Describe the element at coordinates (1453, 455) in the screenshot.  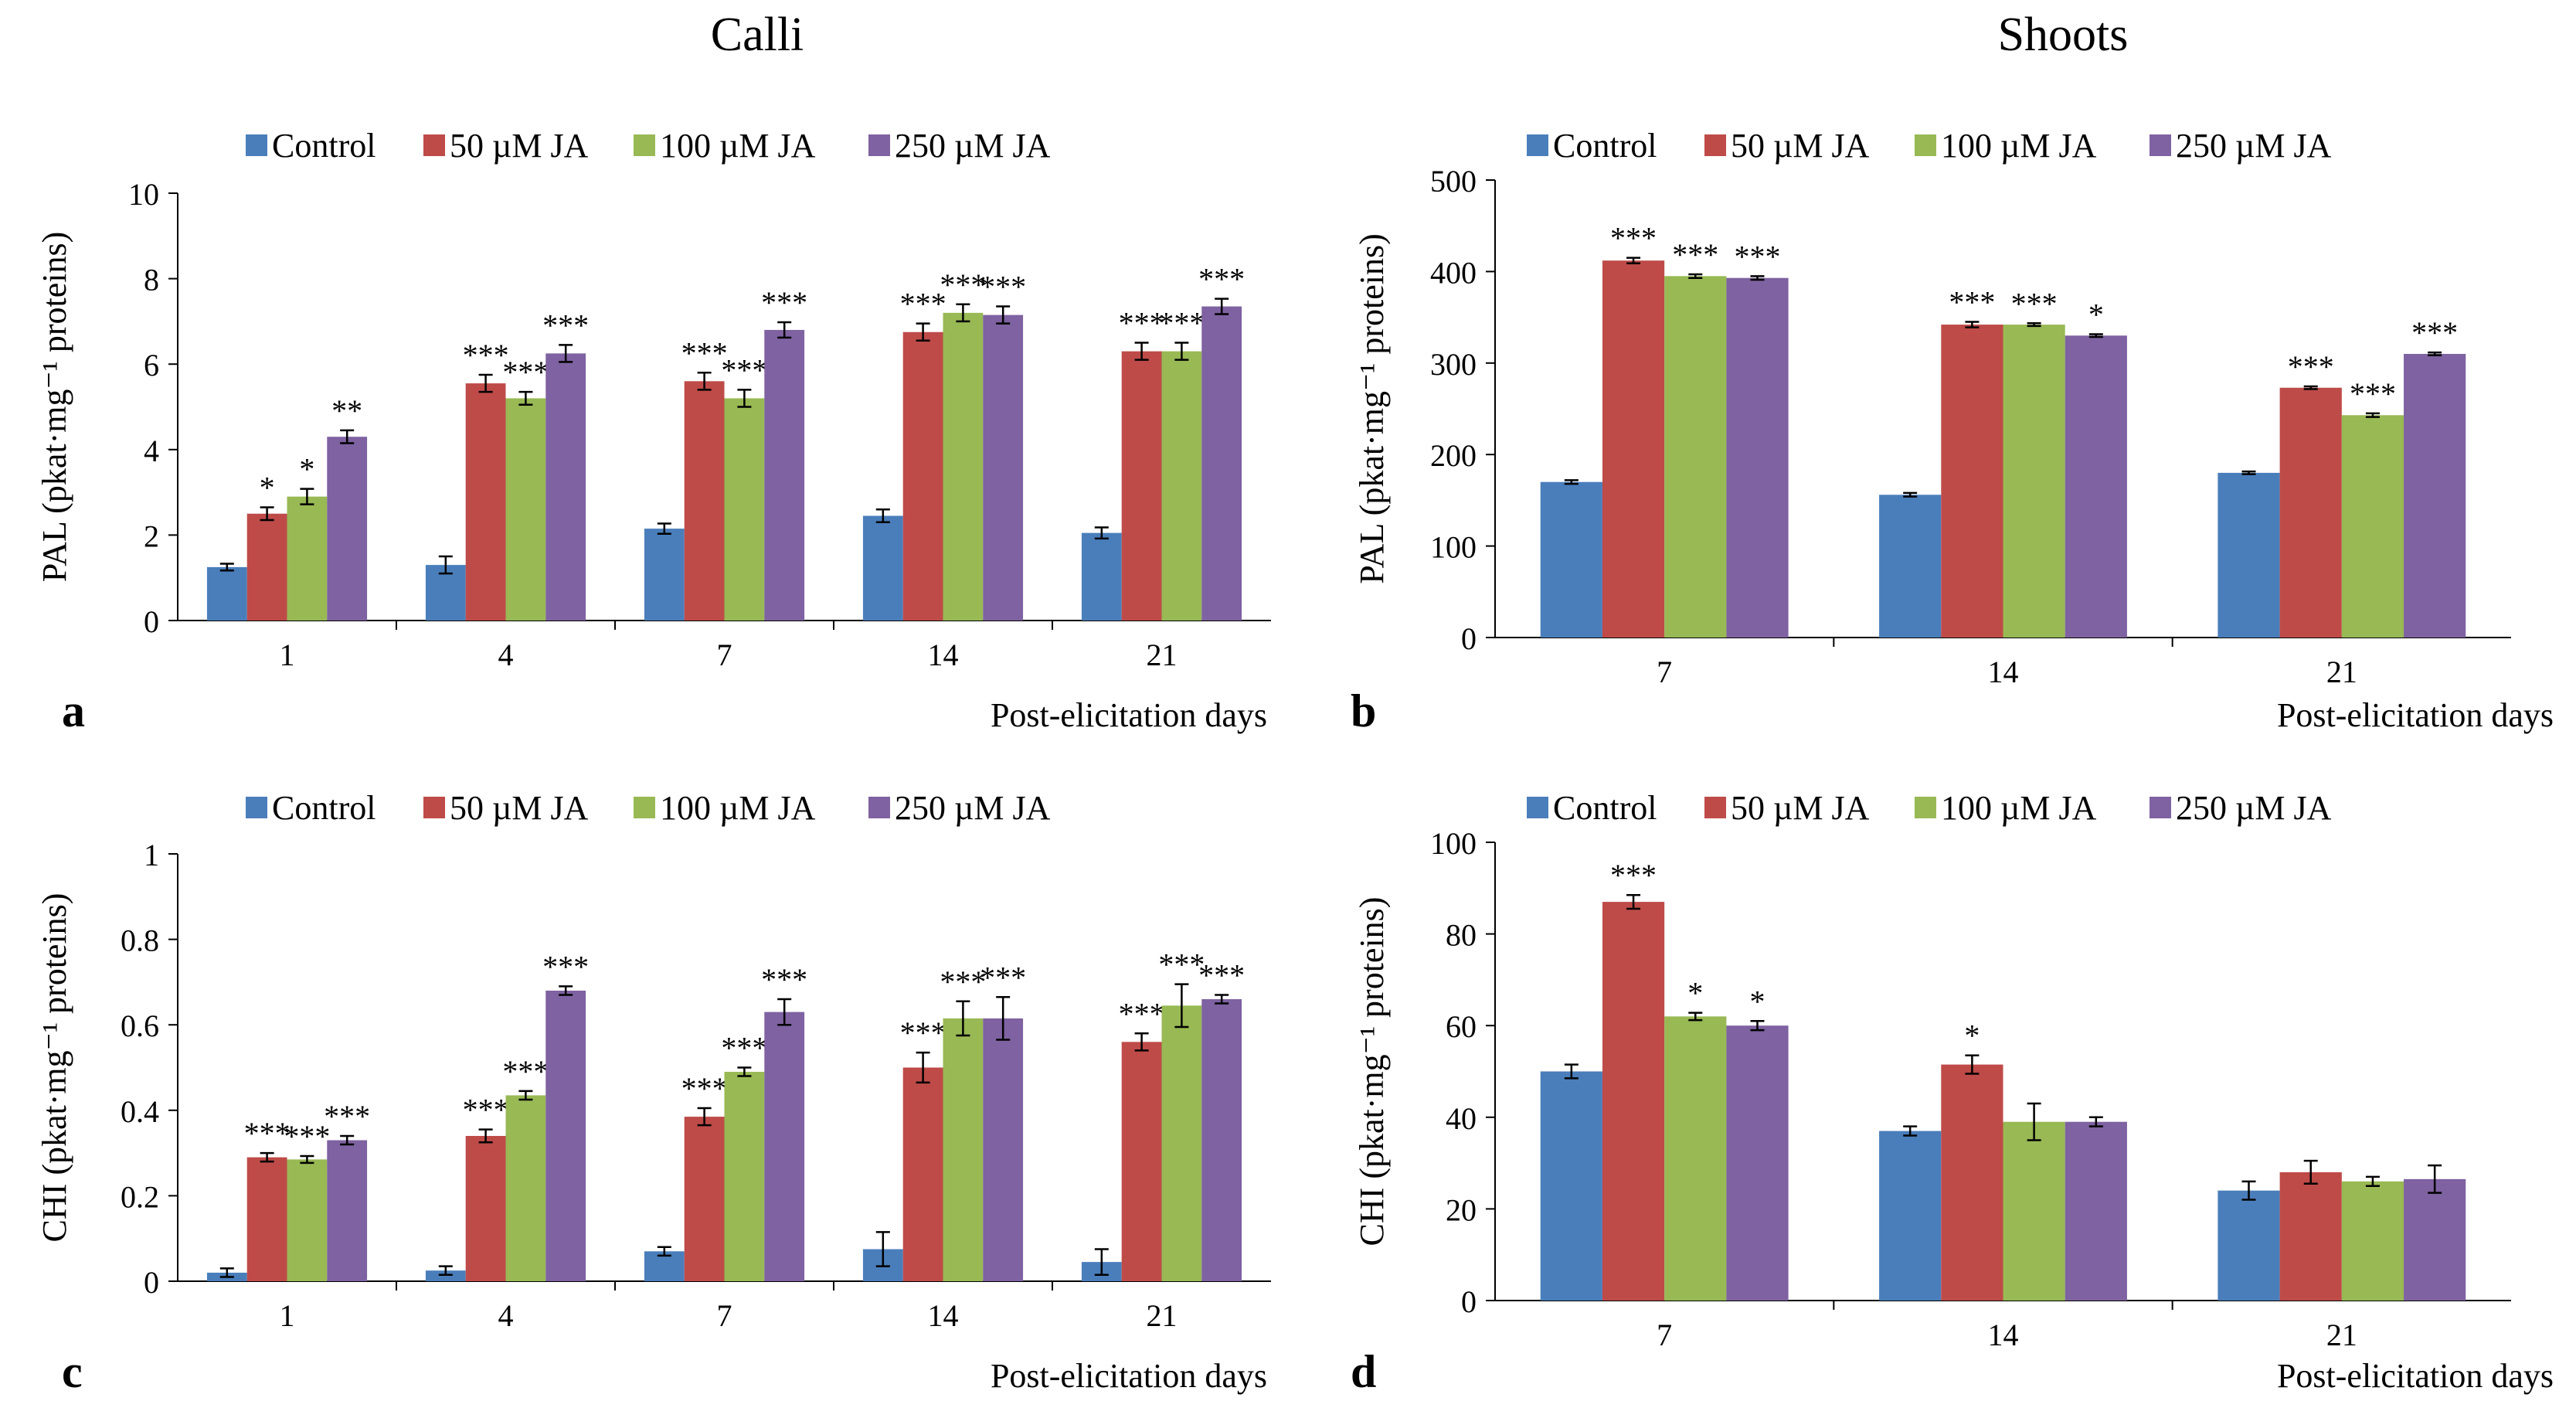
I see `y-tick-label: 200` at that location.